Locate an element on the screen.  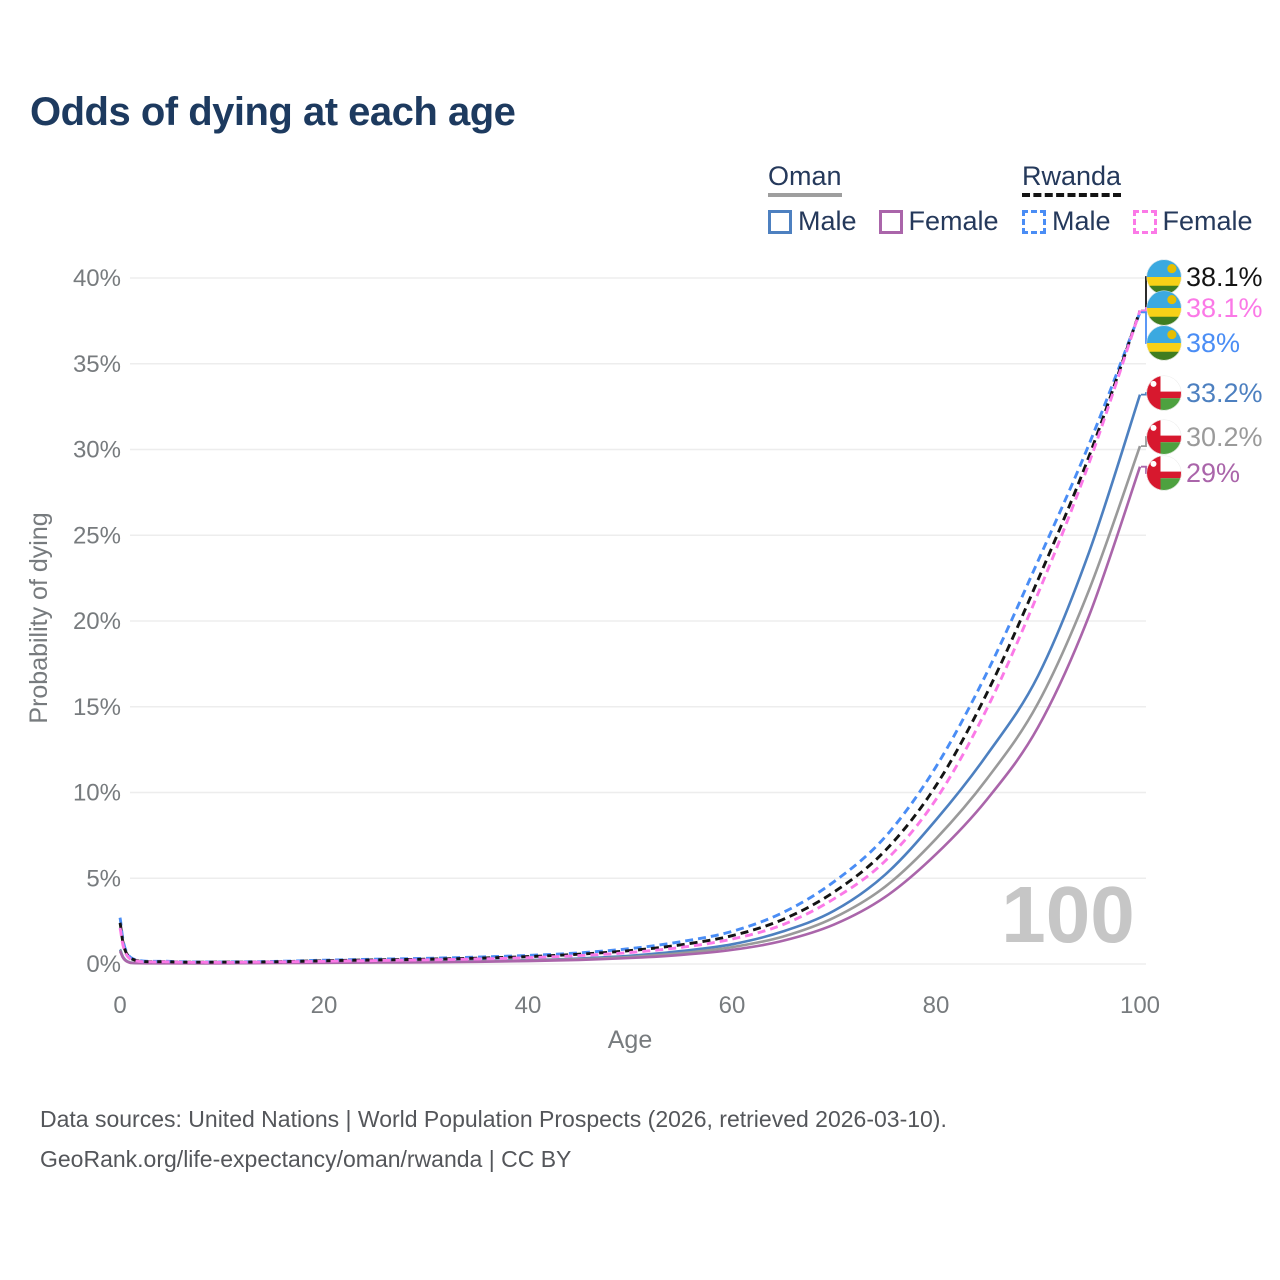
end-label-value: 30.2% is located at coordinates (1224, 437).